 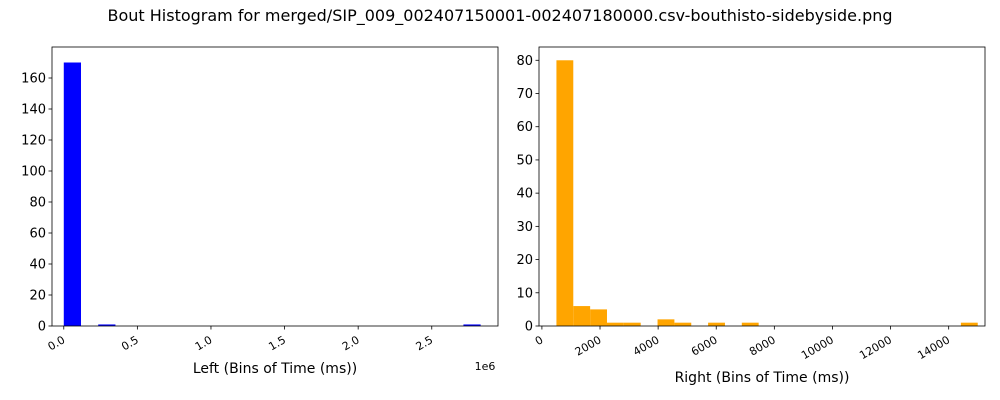 I want to click on left-x-axis-label: Left (Bins of Time (ms)), so click(x=275, y=369).